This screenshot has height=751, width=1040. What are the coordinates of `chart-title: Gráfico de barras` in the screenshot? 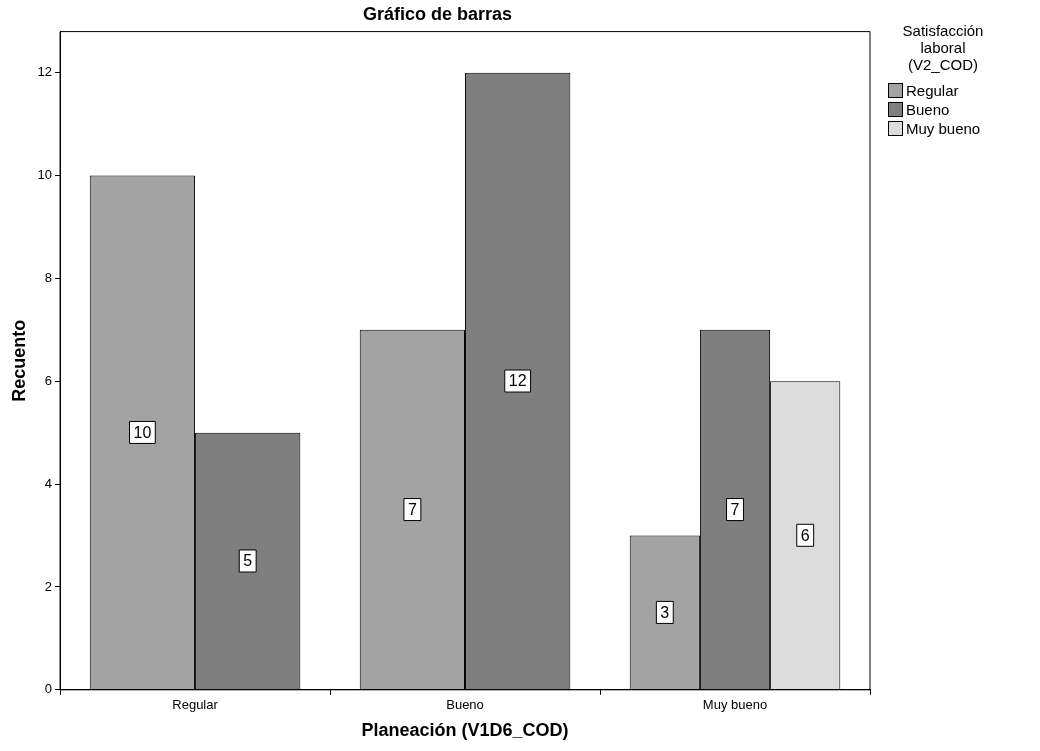 It's located at (437, 13).